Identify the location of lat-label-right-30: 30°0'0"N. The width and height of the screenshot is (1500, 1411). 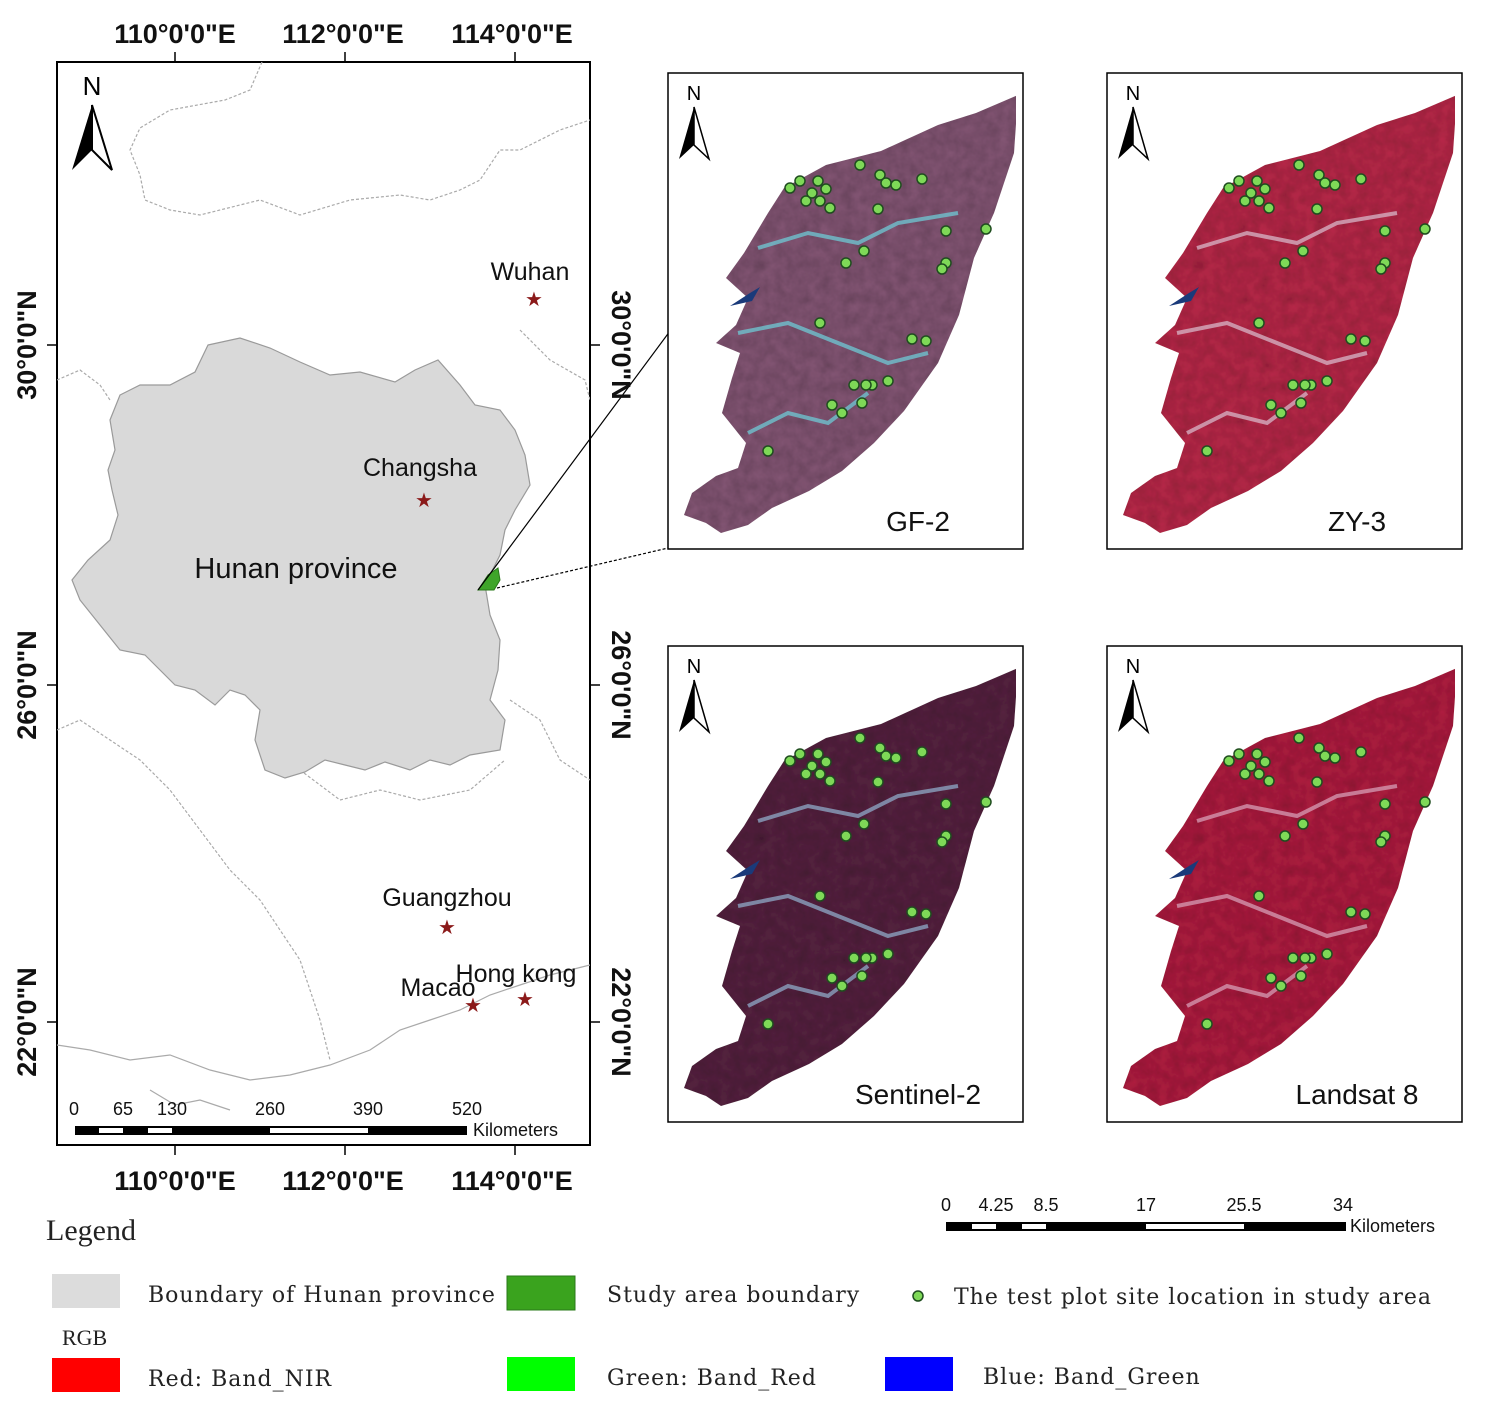
(621, 345).